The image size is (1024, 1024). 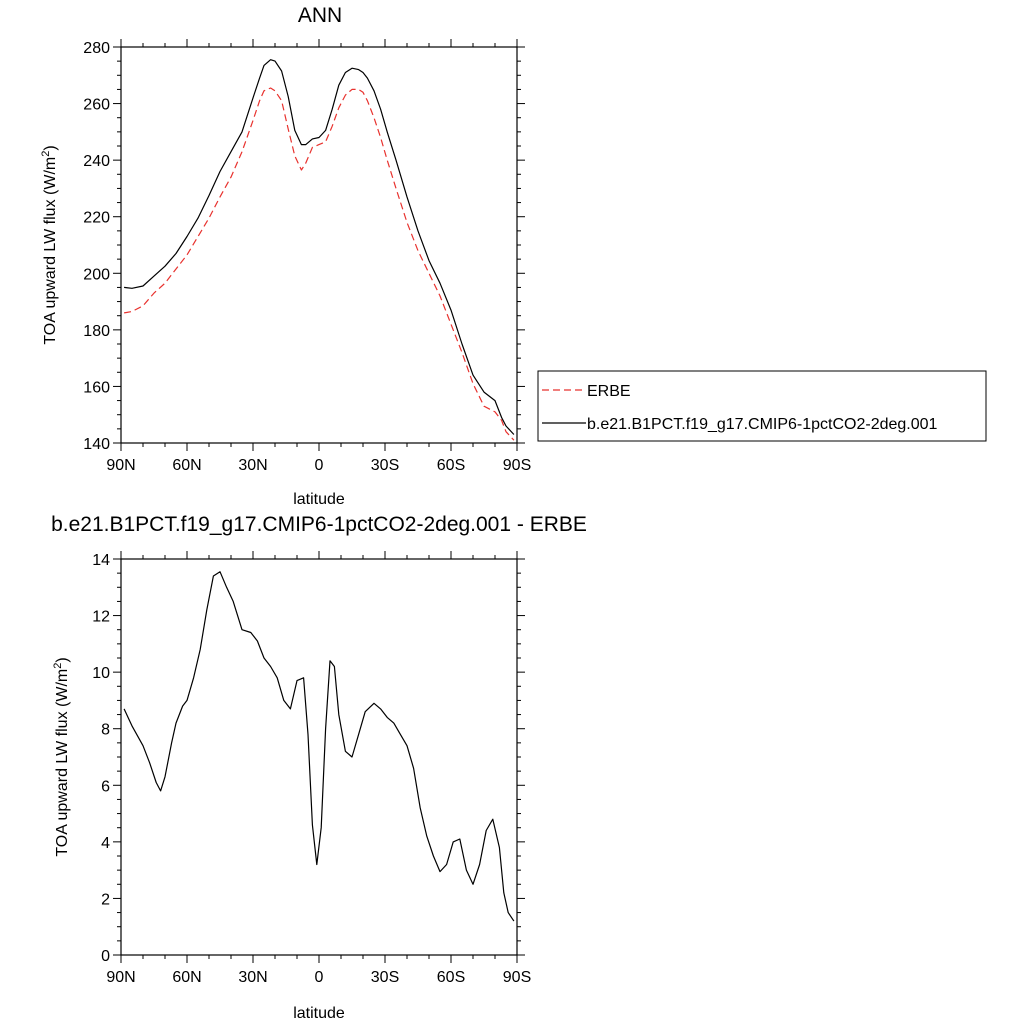 What do you see at coordinates (451, 977) in the screenshot?
I see `bottom-x-tick-label: 60S` at bounding box center [451, 977].